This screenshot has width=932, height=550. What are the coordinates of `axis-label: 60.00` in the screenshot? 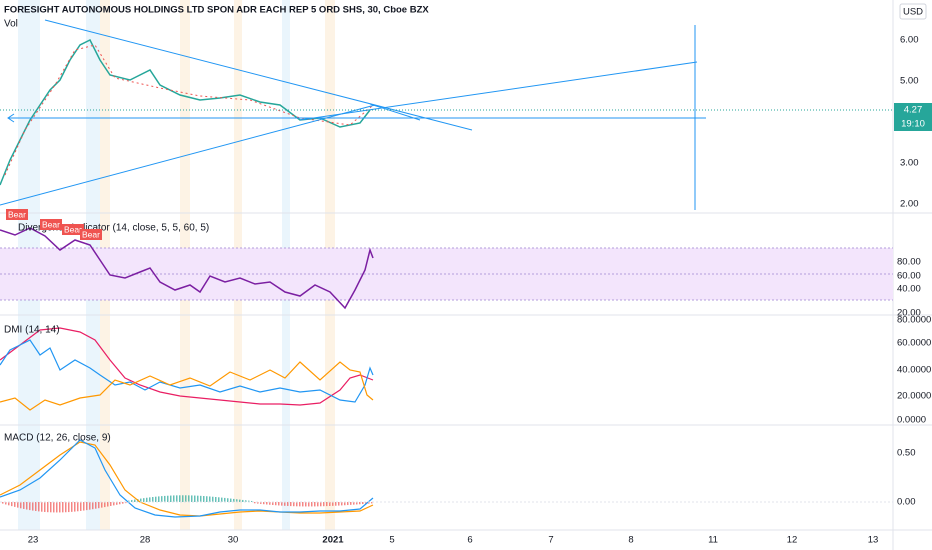 It's located at (909, 276).